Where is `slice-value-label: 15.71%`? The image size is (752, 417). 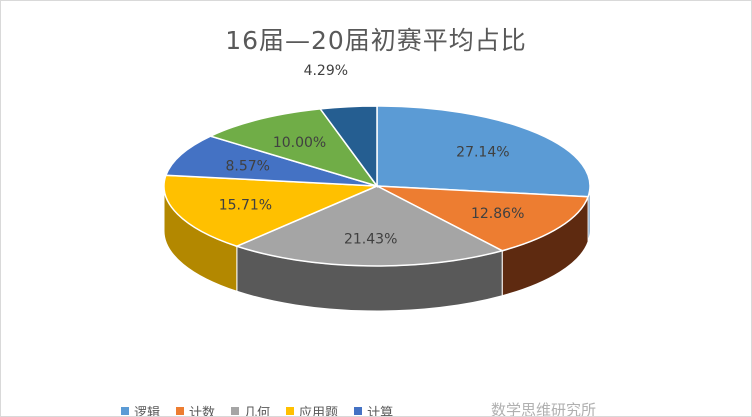
slice-value-label: 15.71% is located at coordinates (245, 206).